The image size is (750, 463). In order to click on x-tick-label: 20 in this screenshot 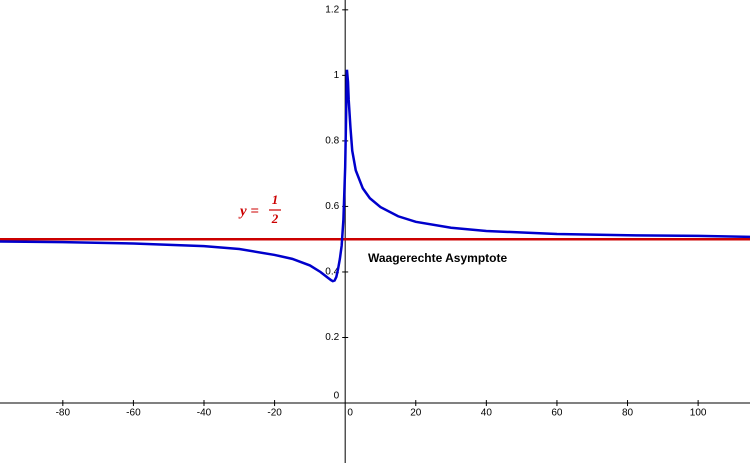, I will do `click(416, 413)`.